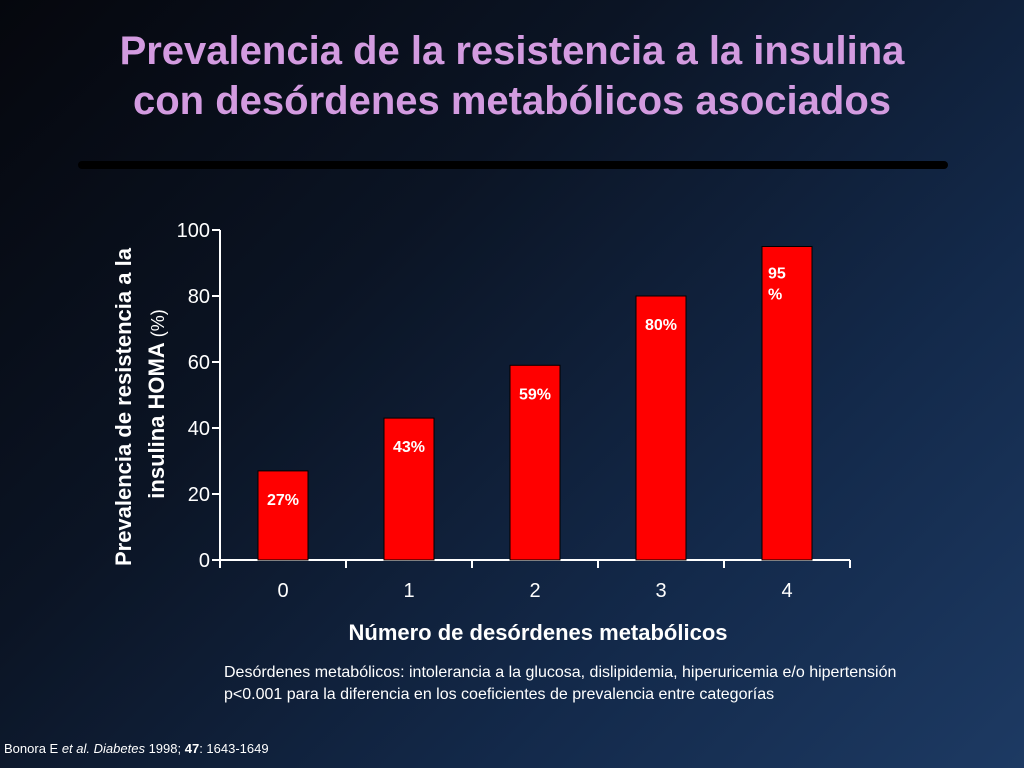 This screenshot has width=1024, height=768. I want to click on slide-title-line-2: con desórdenes metabólicos asociados, so click(512, 101).